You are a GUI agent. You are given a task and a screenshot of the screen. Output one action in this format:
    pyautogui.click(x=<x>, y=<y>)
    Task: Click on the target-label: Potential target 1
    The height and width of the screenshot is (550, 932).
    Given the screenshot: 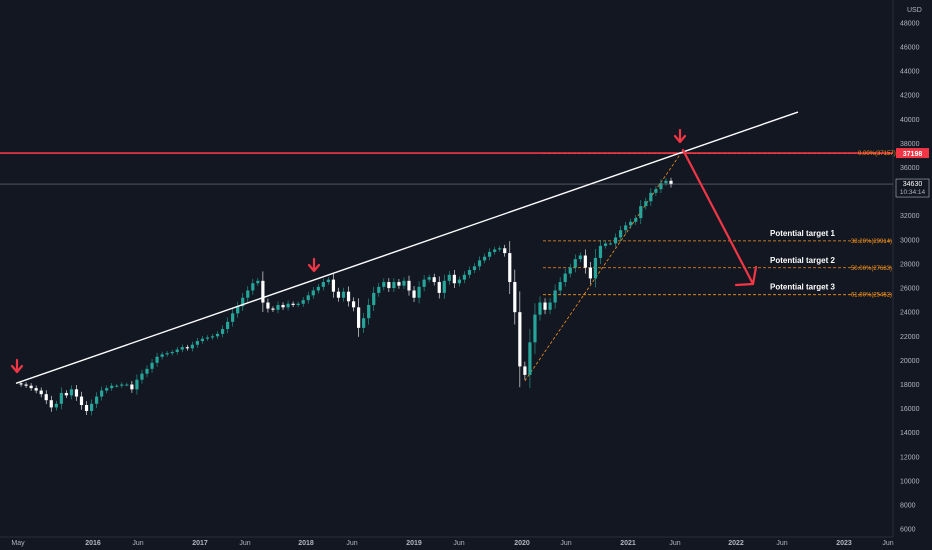 What is the action you would take?
    pyautogui.click(x=802, y=233)
    